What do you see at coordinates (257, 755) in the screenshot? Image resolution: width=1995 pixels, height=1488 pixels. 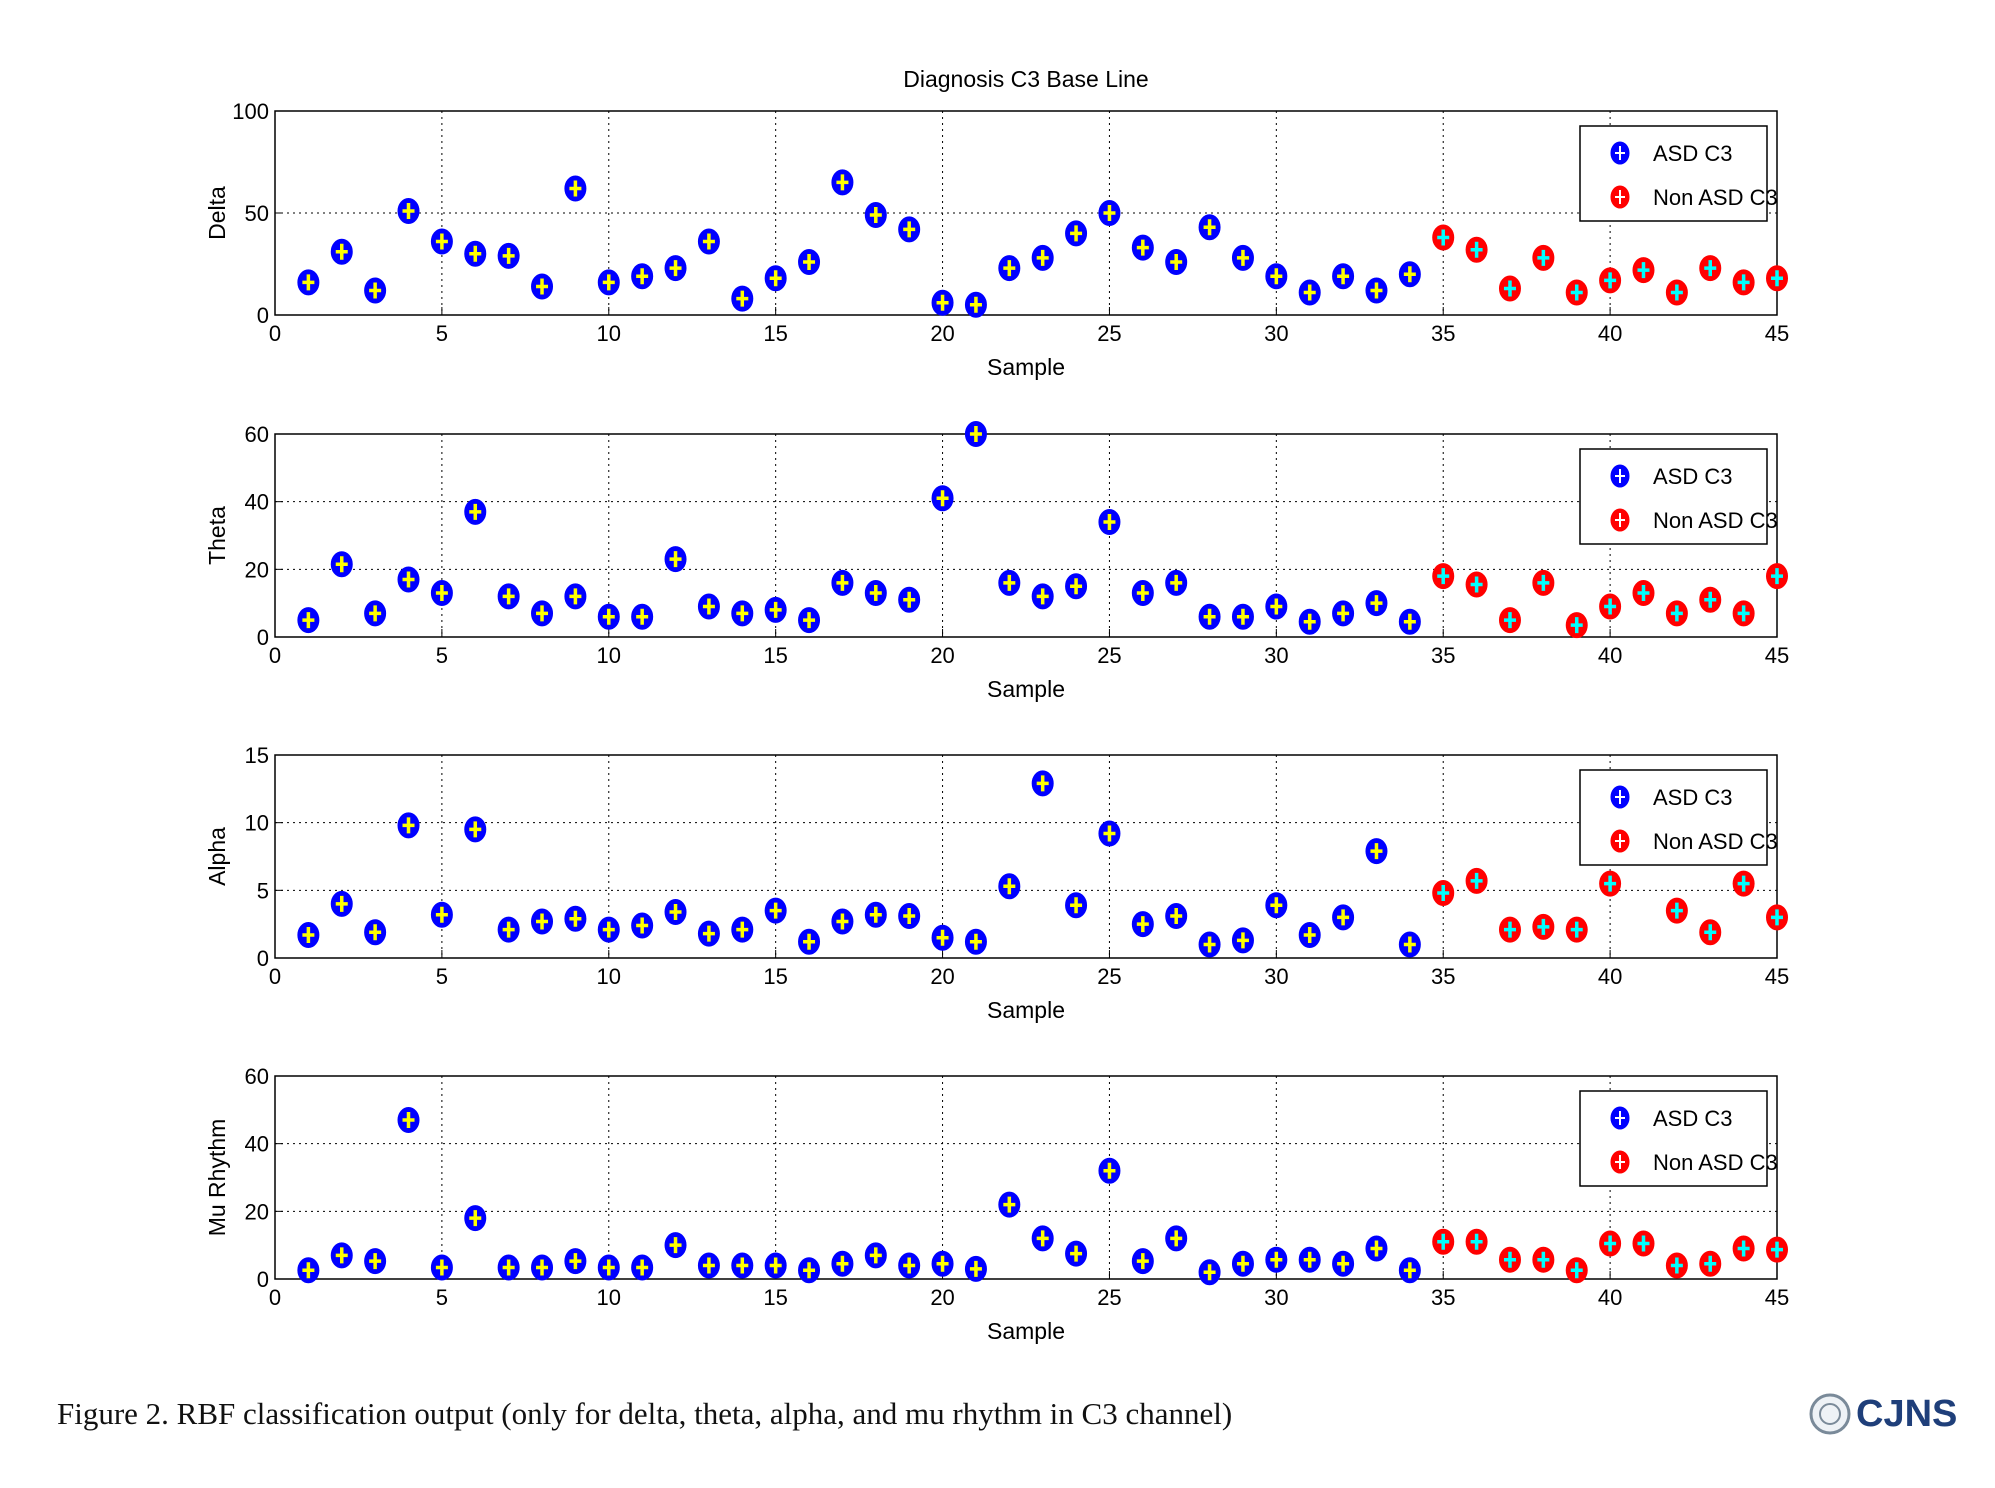 I see `y-tick-label: 15` at bounding box center [257, 755].